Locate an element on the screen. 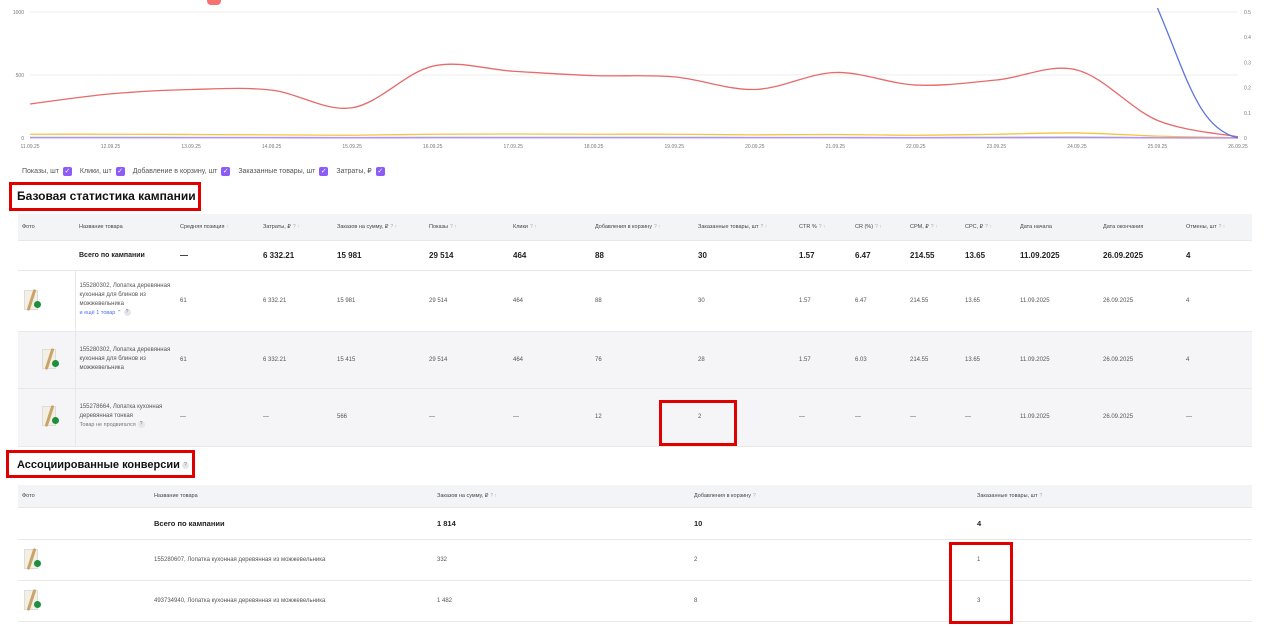  col-costs: Затраты, ₽? ↑ is located at coordinates (281, 226).